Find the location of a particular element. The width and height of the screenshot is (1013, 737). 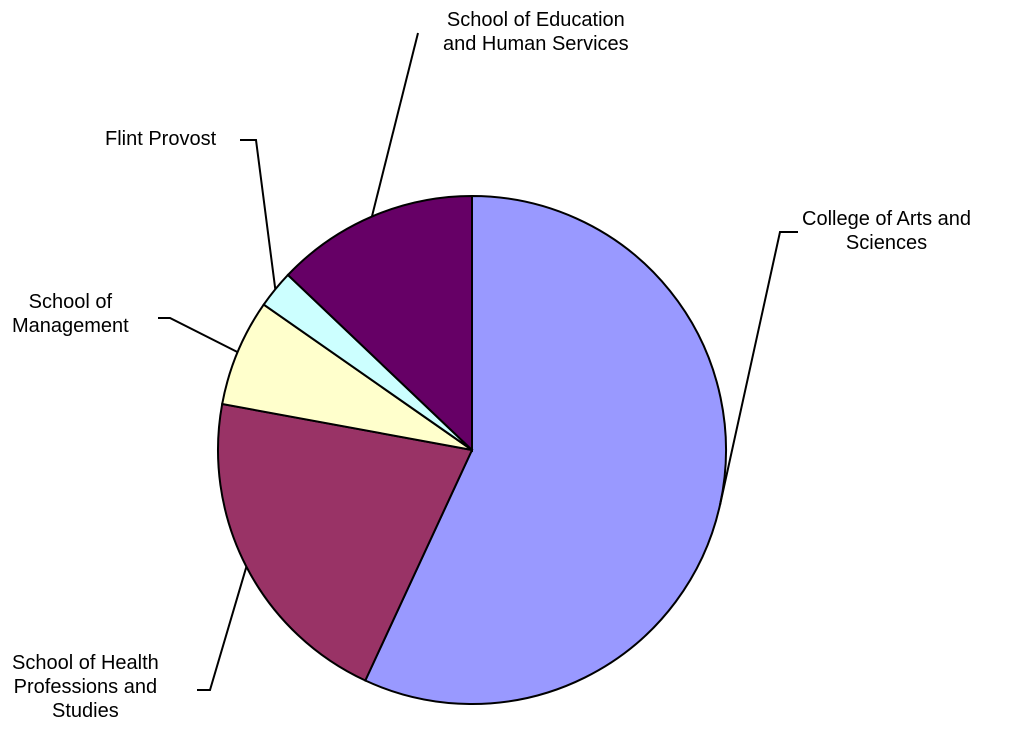

slice-label-arts-sciences: College of Arts and Sciences is located at coordinates (886, 231).